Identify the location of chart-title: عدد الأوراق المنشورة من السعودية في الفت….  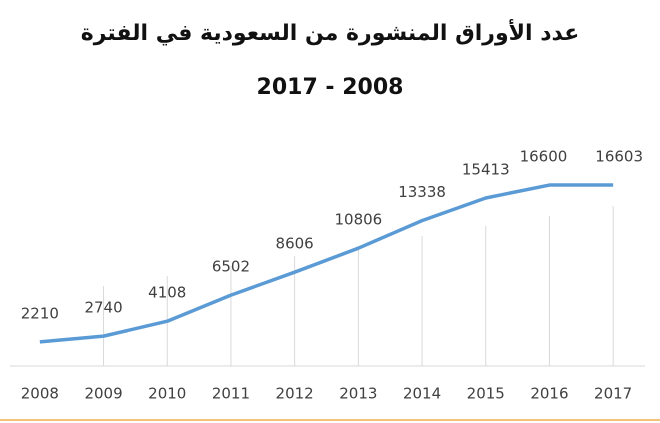
(330, 32).